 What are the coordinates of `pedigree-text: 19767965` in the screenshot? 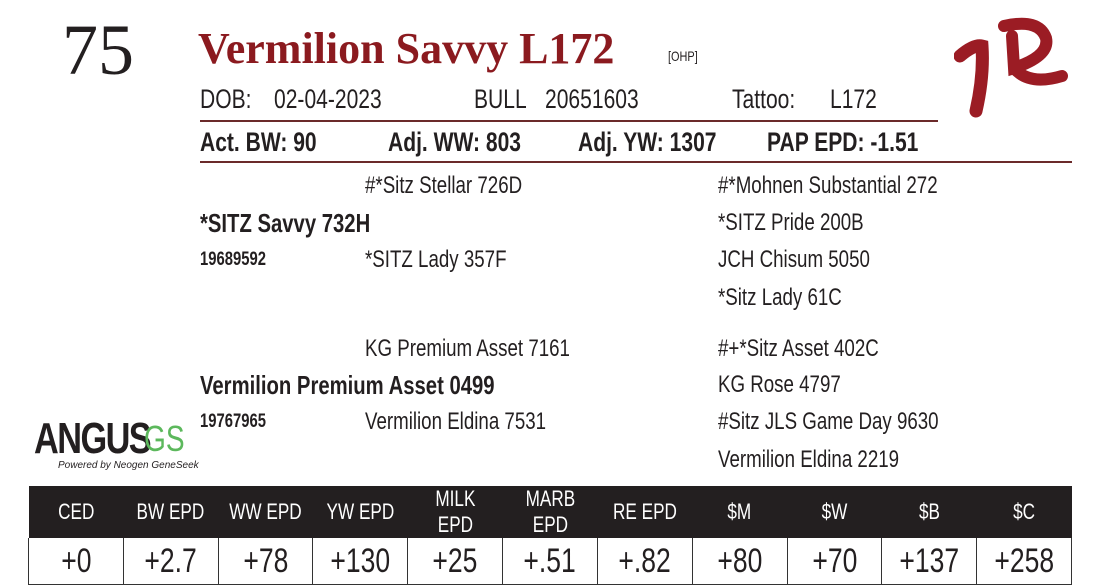 It's located at (233, 421).